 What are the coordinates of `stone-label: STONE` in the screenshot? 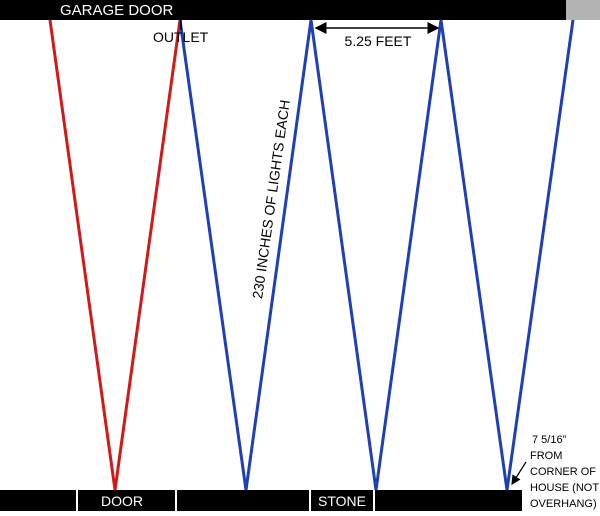 It's located at (342, 501).